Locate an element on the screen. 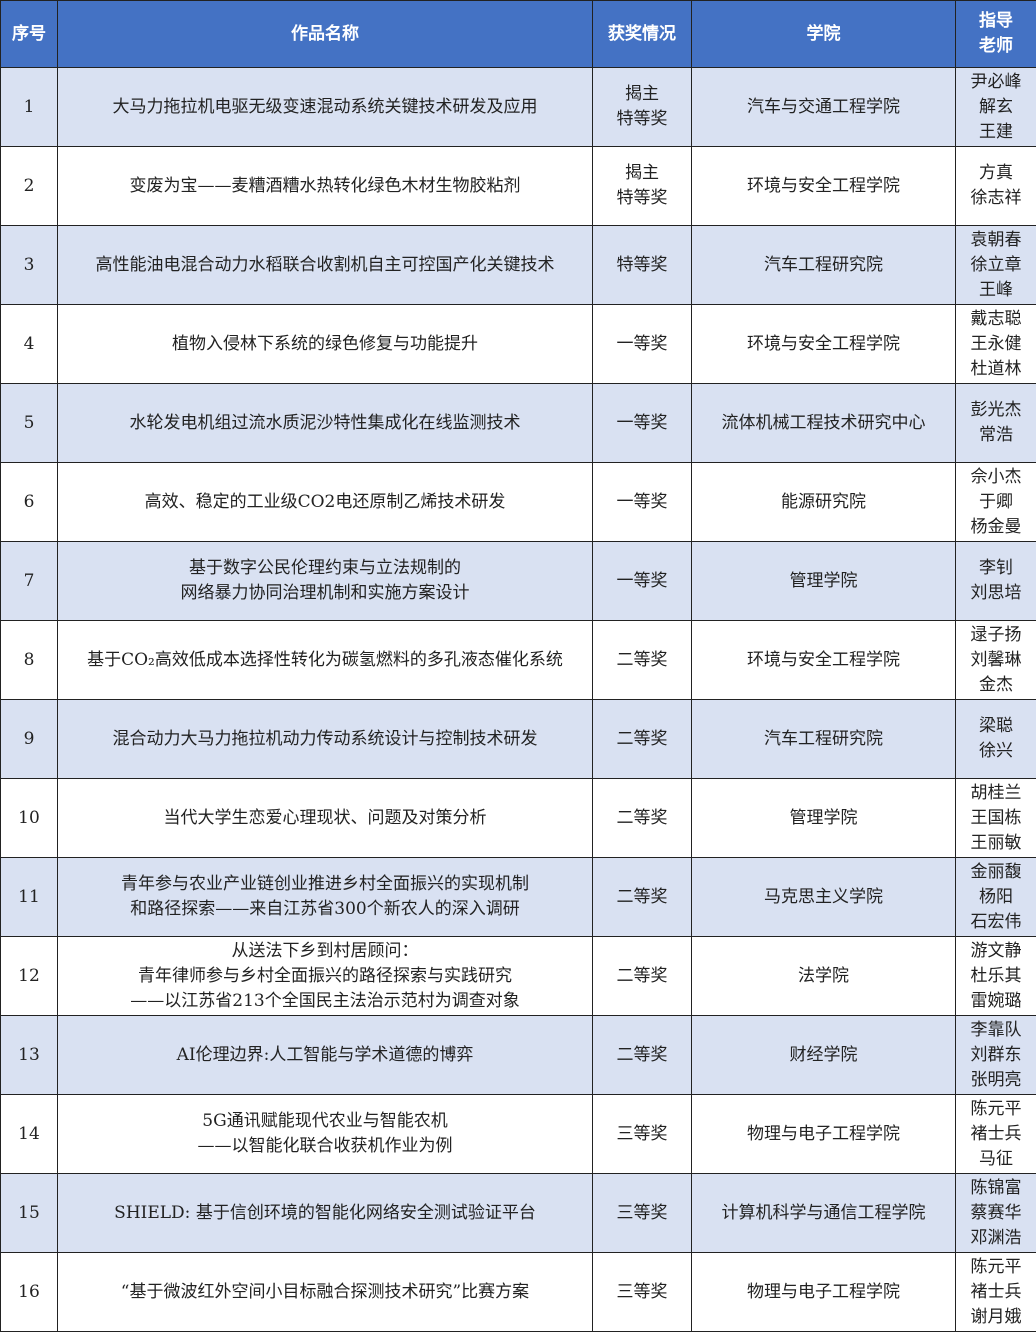 The height and width of the screenshot is (1332, 1036). cell-number: 14 is located at coordinates (29, 1134).